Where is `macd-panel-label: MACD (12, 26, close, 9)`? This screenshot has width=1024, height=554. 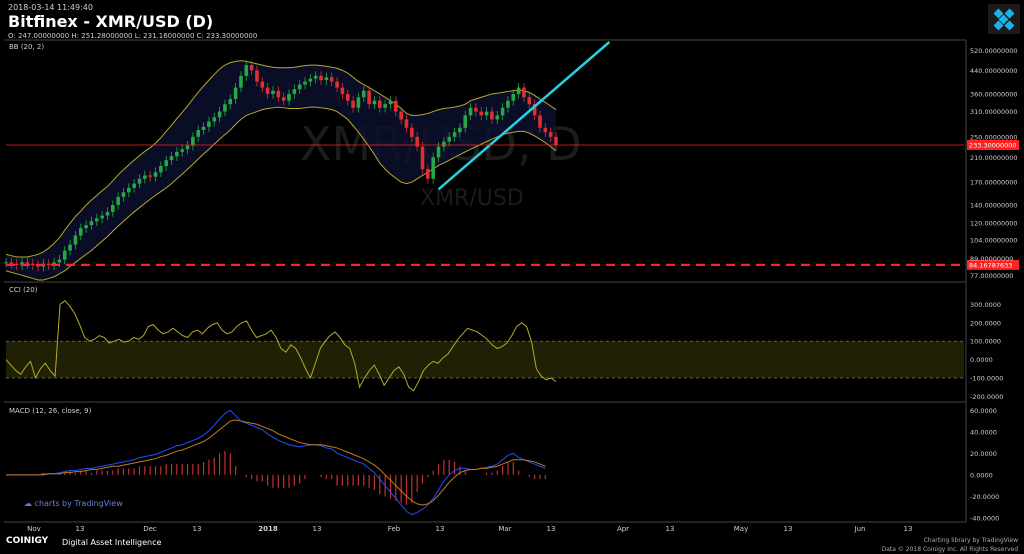
macd-panel-label: MACD (12, 26, close, 9) is located at coordinates (50, 411).